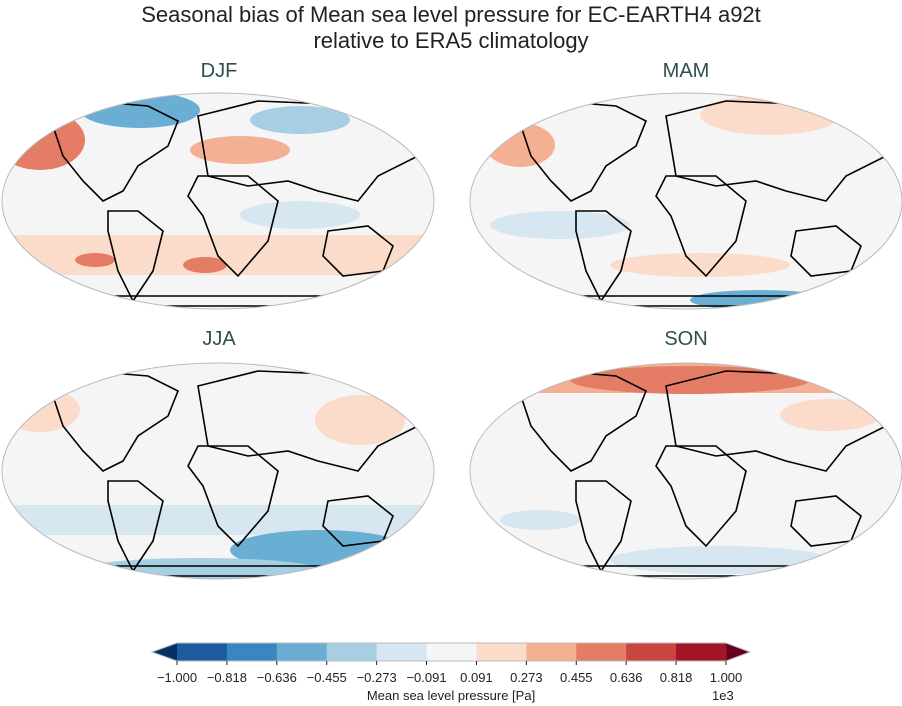 Image resolution: width=902 pixels, height=706 pixels. What do you see at coordinates (723, 695) in the screenshot?
I see `colorbar-multiplier: 1e3` at bounding box center [723, 695].